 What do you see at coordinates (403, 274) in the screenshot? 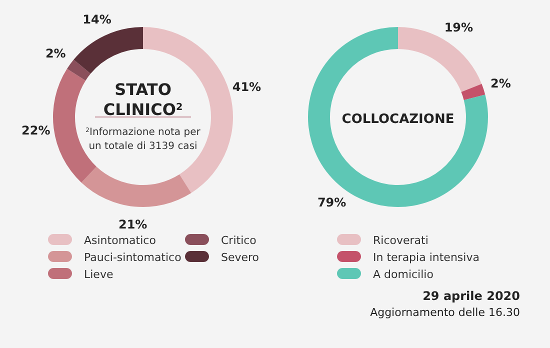
I see `legend-label: A domicilio` at bounding box center [403, 274].